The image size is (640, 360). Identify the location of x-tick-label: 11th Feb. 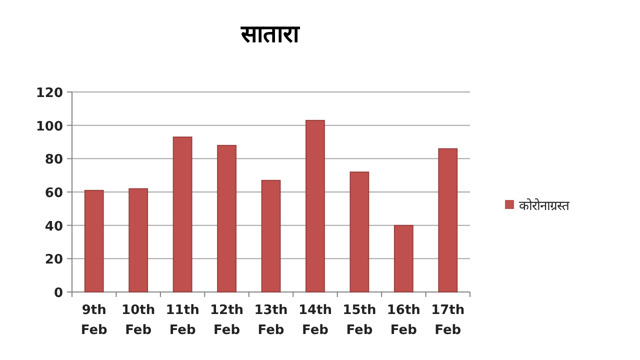
(183, 320).